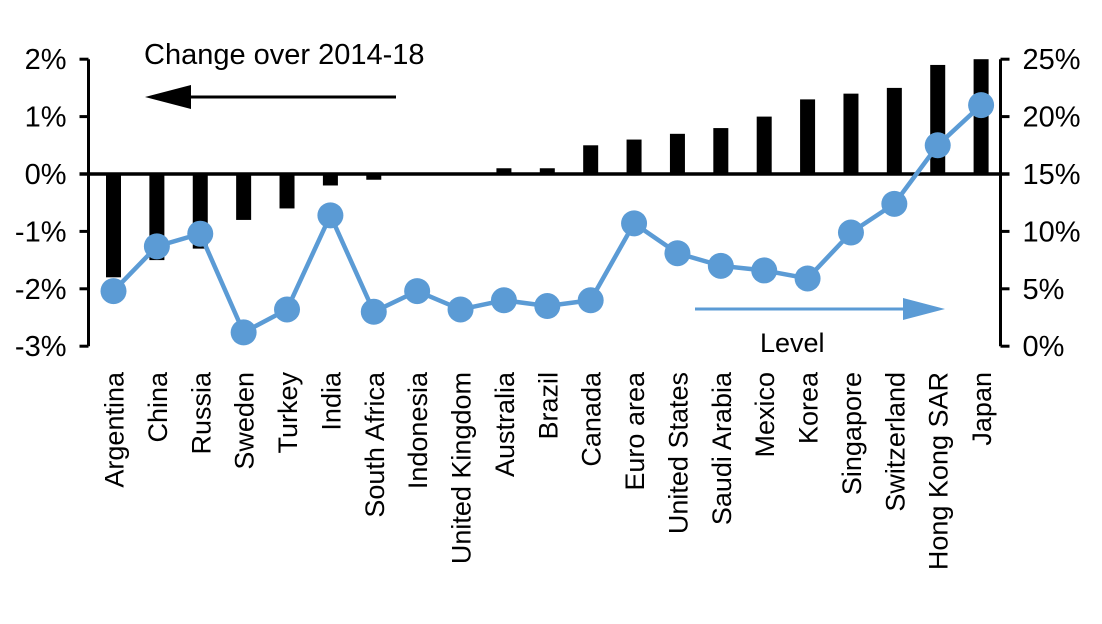 The height and width of the screenshot is (624, 1102). What do you see at coordinates (331, 401) in the screenshot?
I see `category-label-india: India` at bounding box center [331, 401].